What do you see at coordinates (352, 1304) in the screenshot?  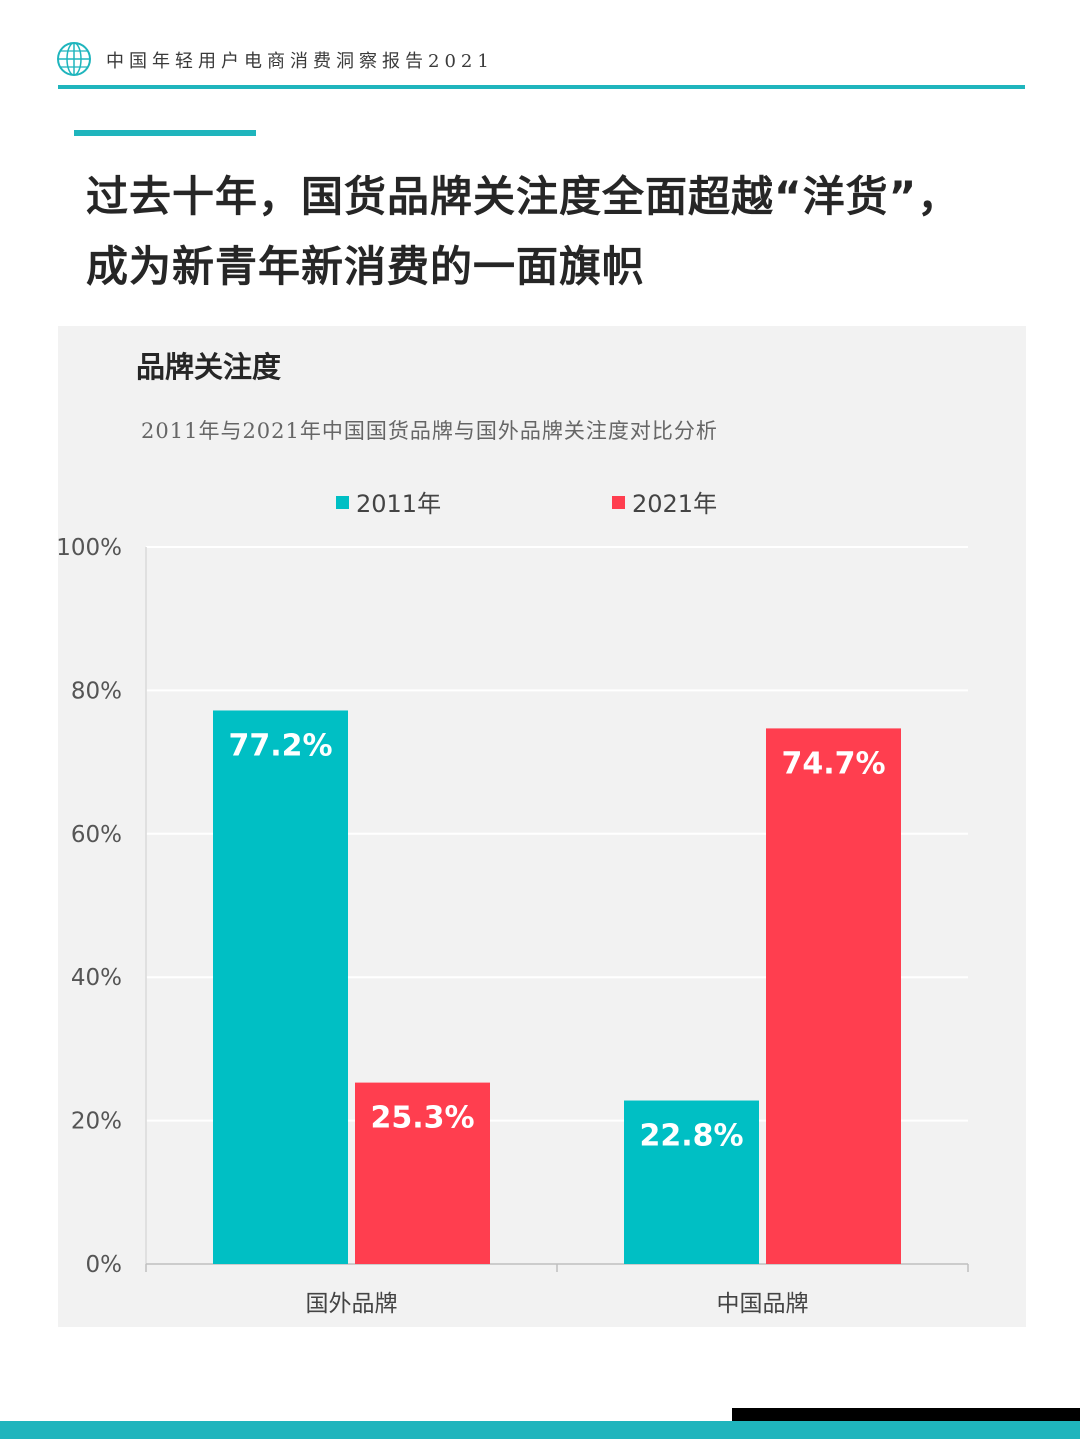 I see `x-tick-label: 国外品牌` at bounding box center [352, 1304].